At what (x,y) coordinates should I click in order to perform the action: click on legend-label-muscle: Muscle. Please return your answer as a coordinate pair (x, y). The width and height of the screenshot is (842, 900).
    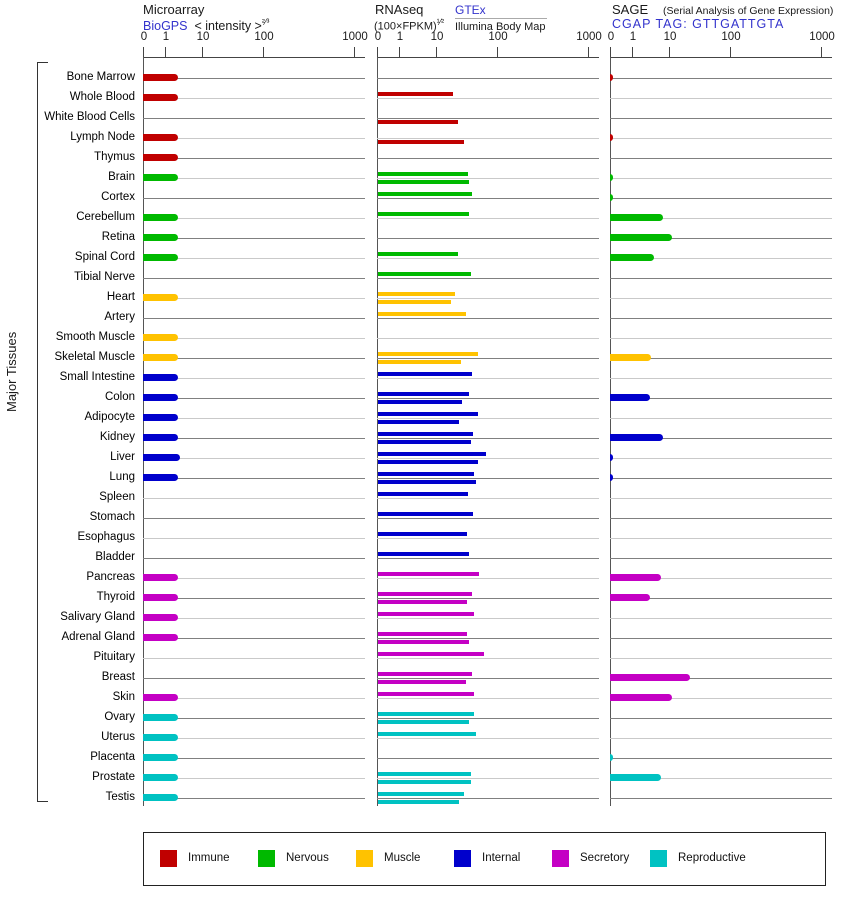
    Looking at the image, I should click on (402, 858).